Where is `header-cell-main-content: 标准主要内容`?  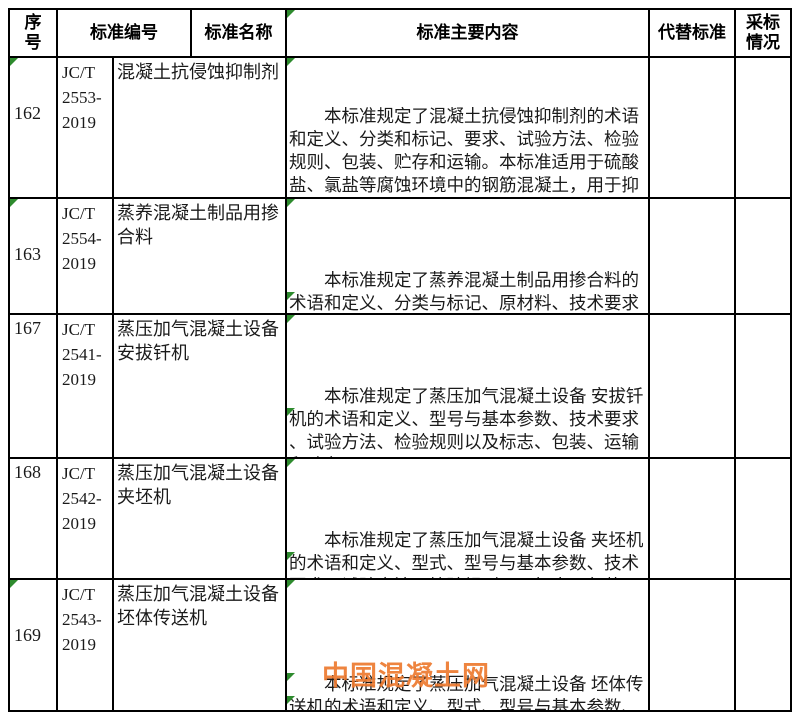
header-cell-main-content: 标准主要内容 is located at coordinates (468, 33).